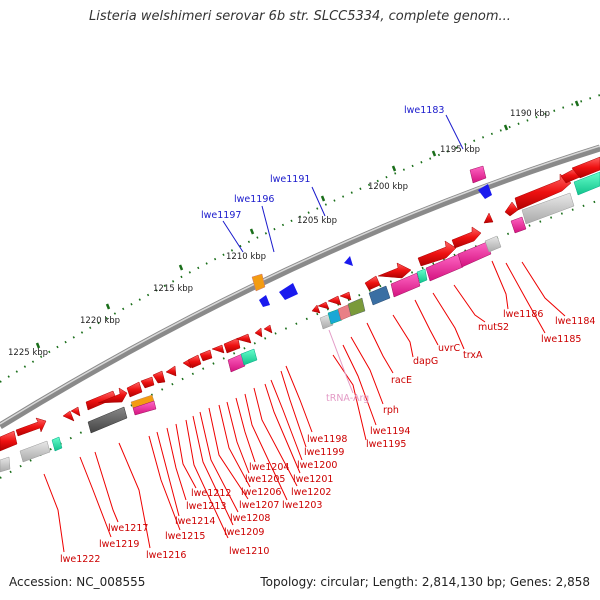 The image size is (600, 600). Describe the element at coordinates (341, 361) in the screenshot. I see `trna-leader` at that location.